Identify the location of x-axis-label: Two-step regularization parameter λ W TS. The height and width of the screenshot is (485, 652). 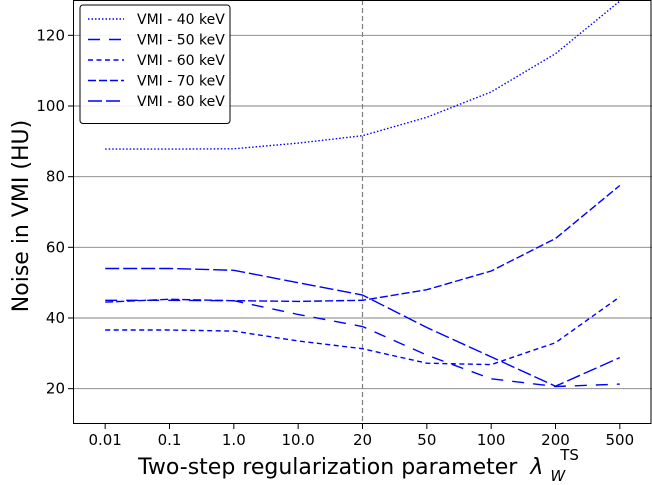
(358, 465).